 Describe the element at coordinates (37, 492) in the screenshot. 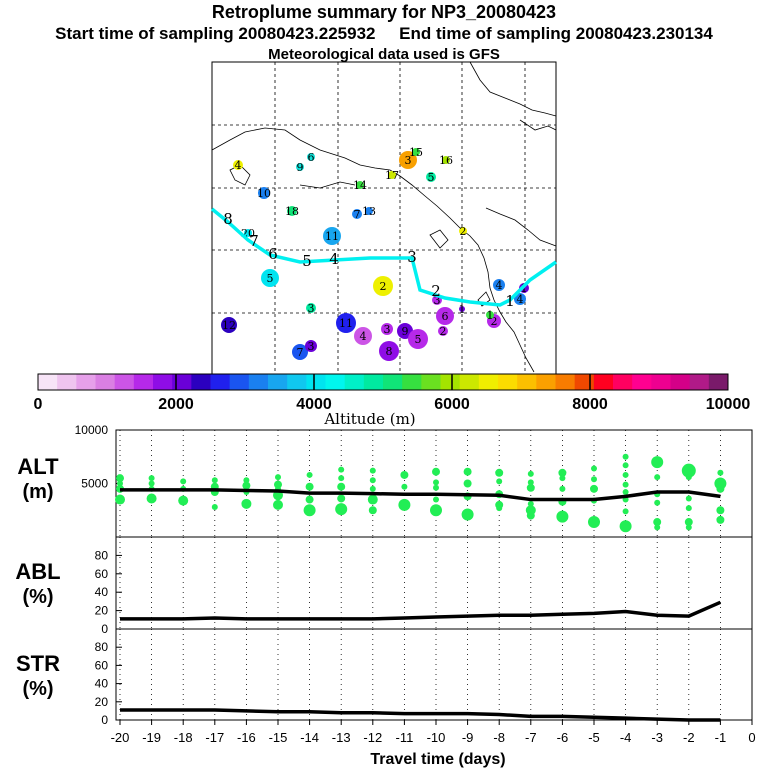

I see `panel-unit-label: (m)` at that location.